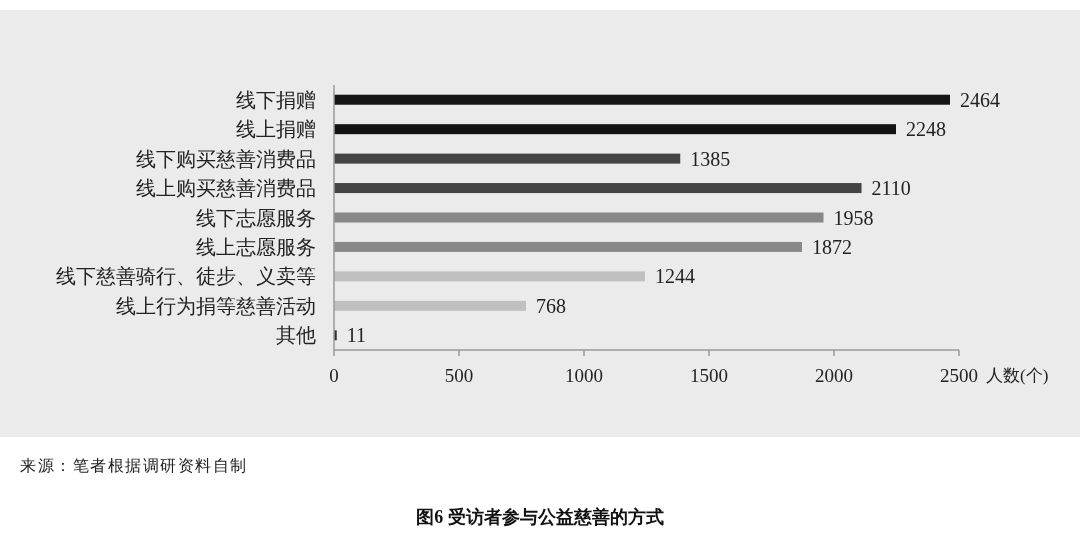 The image size is (1080, 546). What do you see at coordinates (1017, 375) in the screenshot?
I see `axis-title: 人数(个)` at bounding box center [1017, 375].